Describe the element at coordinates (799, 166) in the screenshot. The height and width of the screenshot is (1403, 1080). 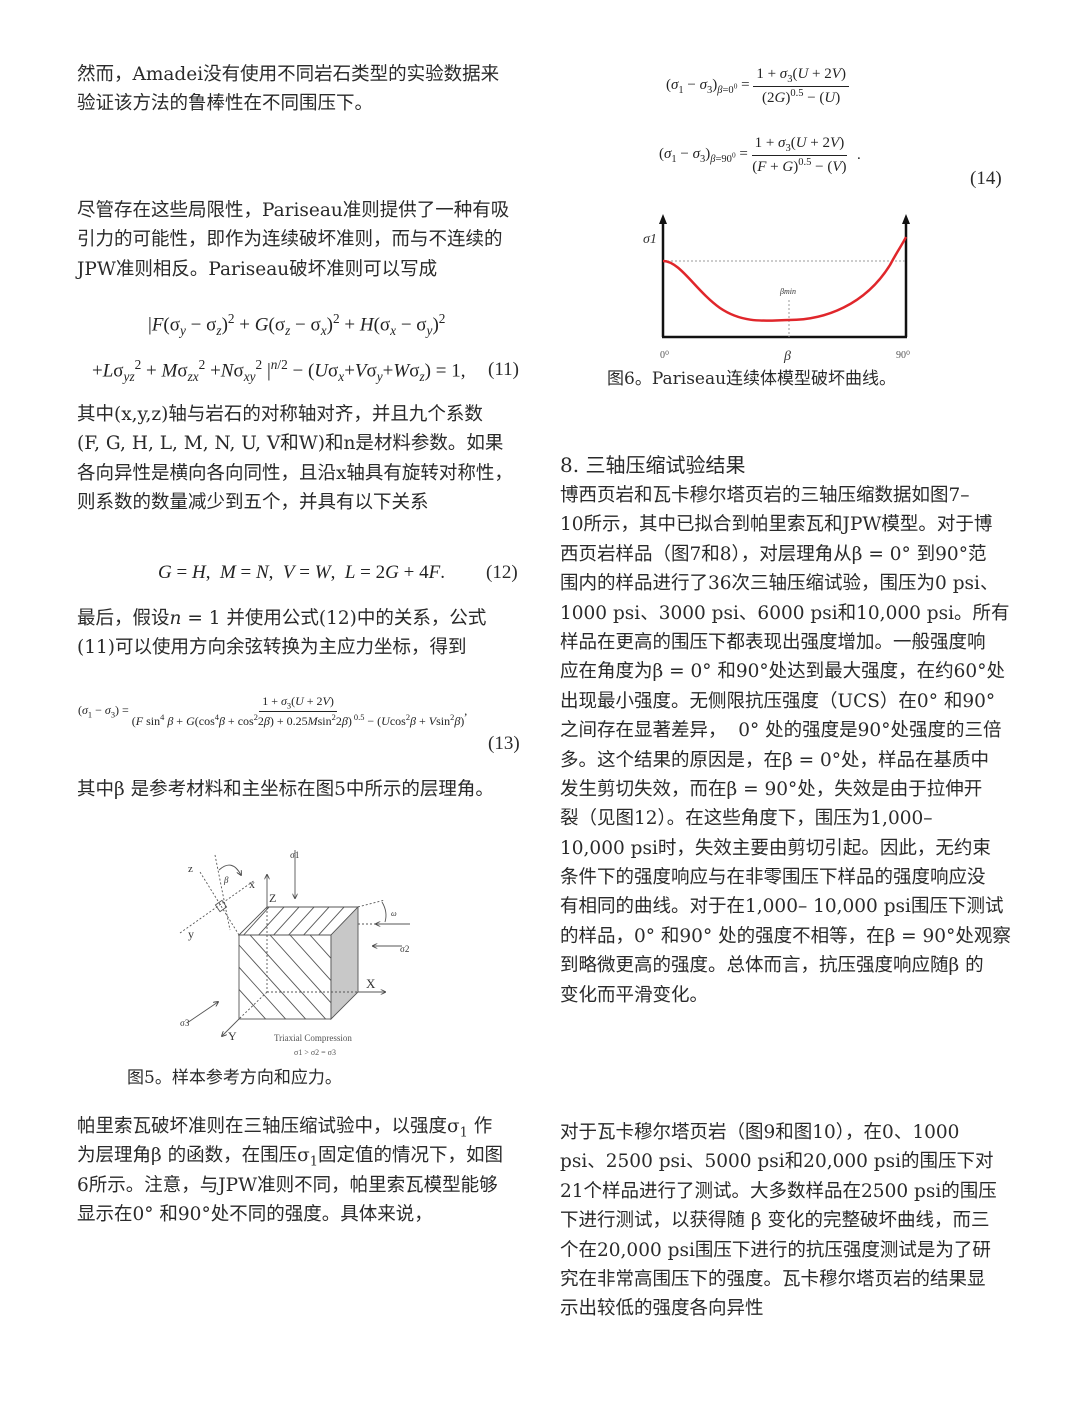
I see `equation-14b-denominator: (F + G)0.5 − (V)` at that location.